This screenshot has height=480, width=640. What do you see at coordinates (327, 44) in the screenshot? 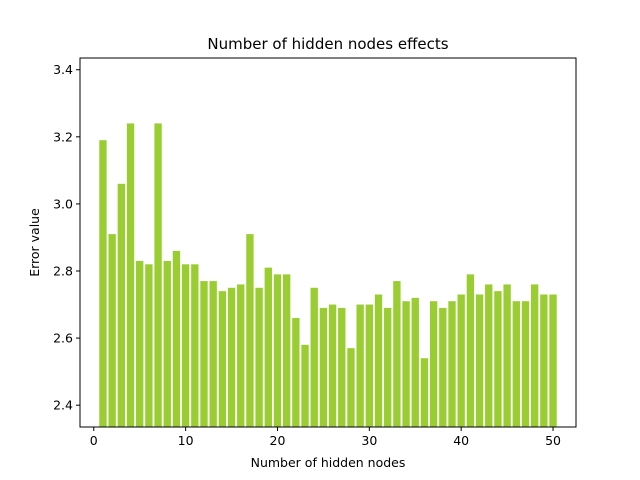
I see `chart-title: Number of hidden nodes effects` at bounding box center [327, 44].